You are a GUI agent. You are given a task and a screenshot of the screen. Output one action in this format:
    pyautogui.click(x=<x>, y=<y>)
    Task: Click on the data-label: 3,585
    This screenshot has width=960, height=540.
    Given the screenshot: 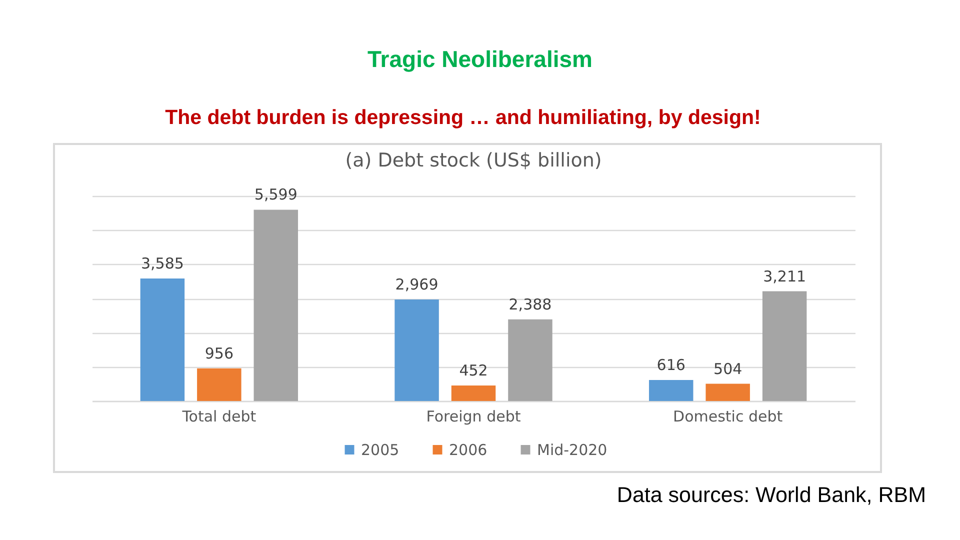 What is the action you would take?
    pyautogui.click(x=162, y=263)
    